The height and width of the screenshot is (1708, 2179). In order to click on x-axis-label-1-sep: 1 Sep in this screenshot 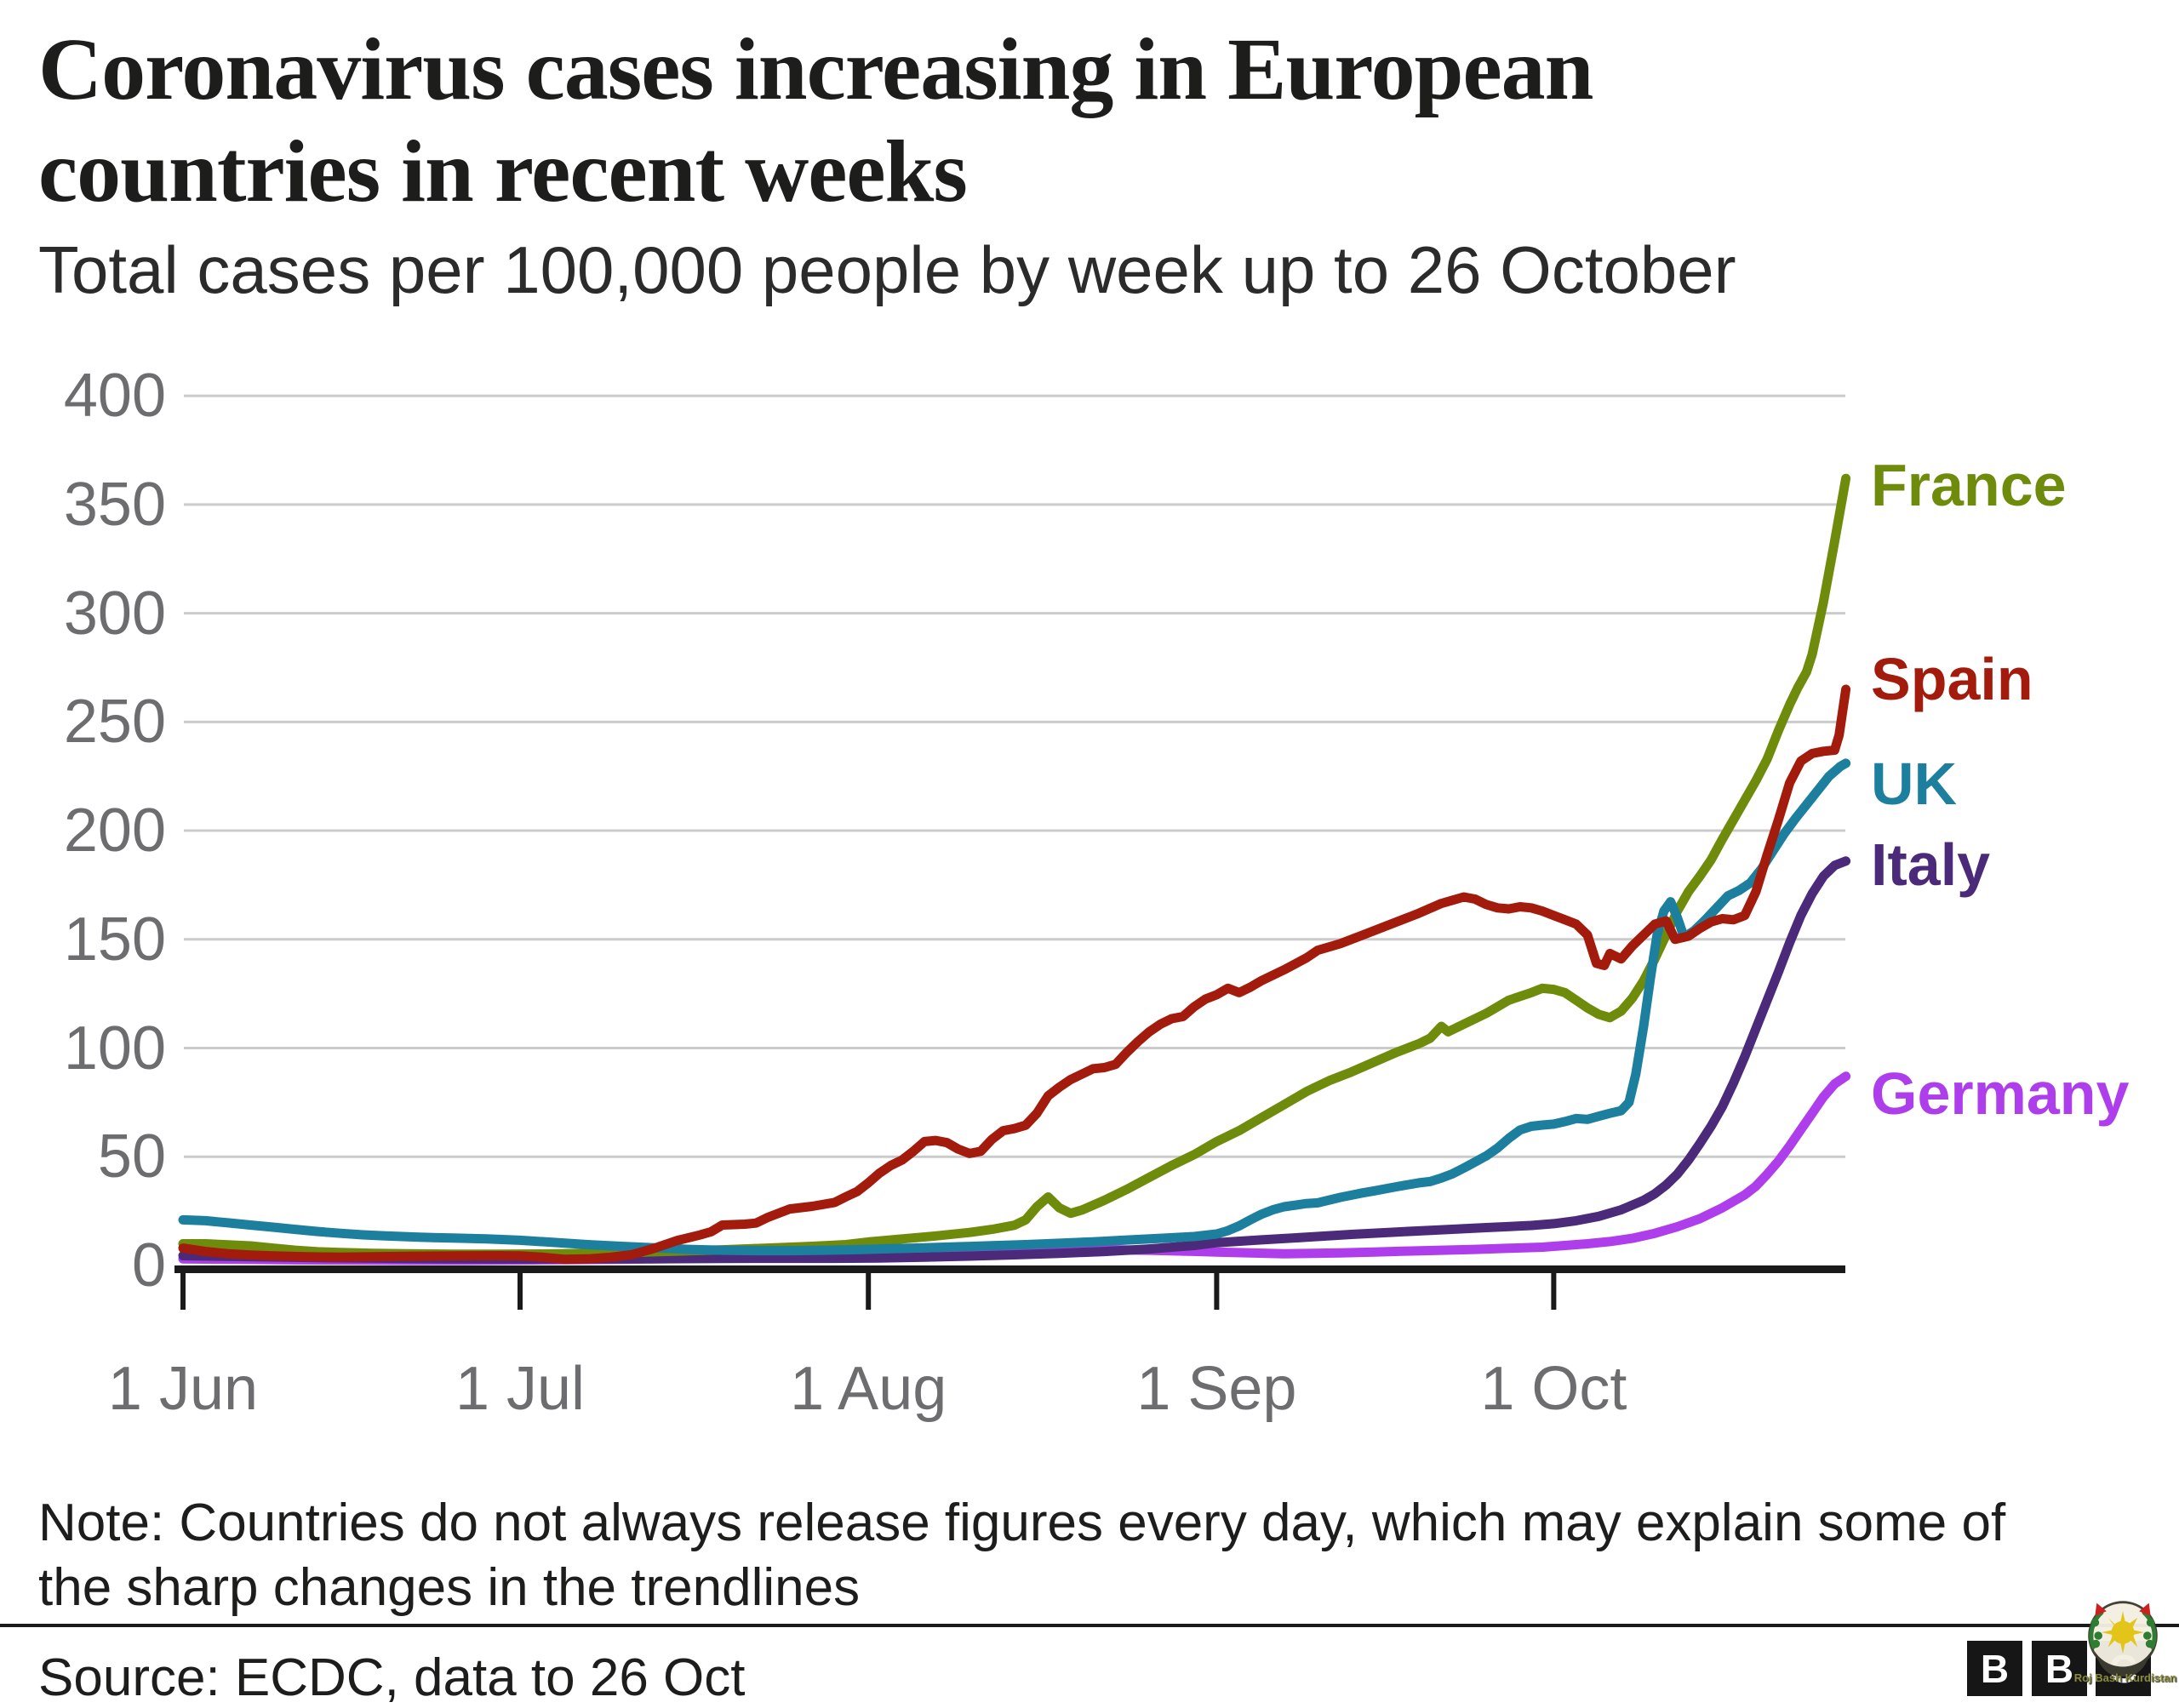, I will do `click(1217, 1389)`.